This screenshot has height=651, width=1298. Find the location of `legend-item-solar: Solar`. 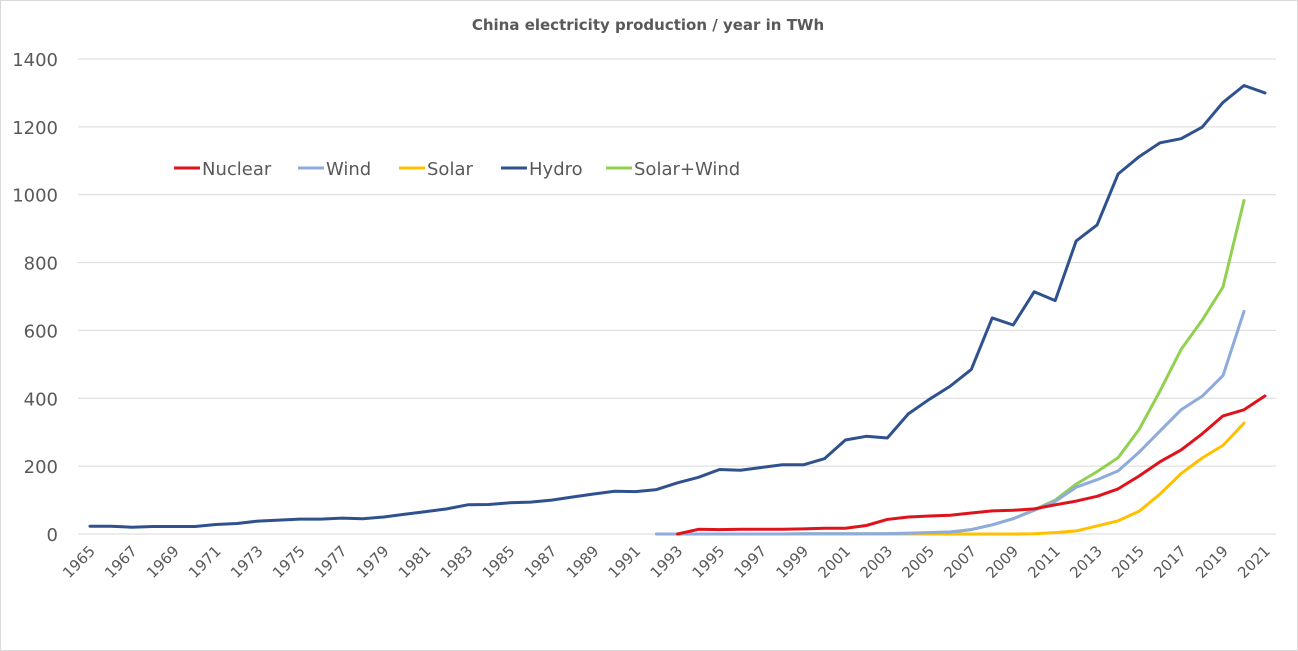

legend-item-solar: Solar is located at coordinates (436, 169).